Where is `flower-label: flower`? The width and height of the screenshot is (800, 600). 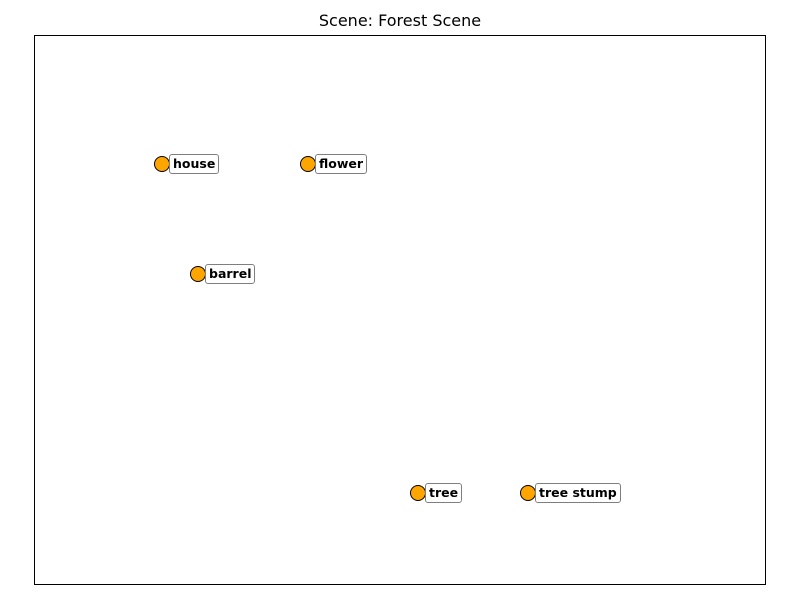
flower-label: flower is located at coordinates (341, 164).